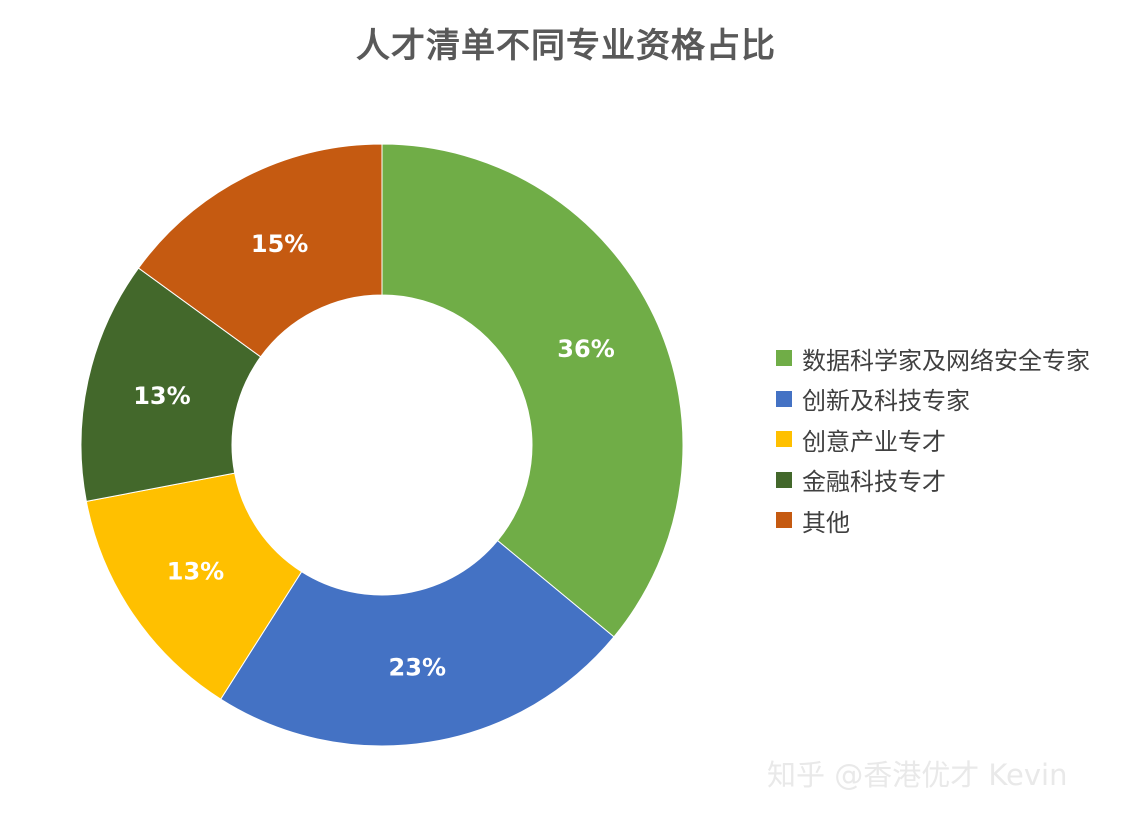  Describe the element at coordinates (279, 244) in the screenshot. I see `slice-value-label-4: 15%` at that location.